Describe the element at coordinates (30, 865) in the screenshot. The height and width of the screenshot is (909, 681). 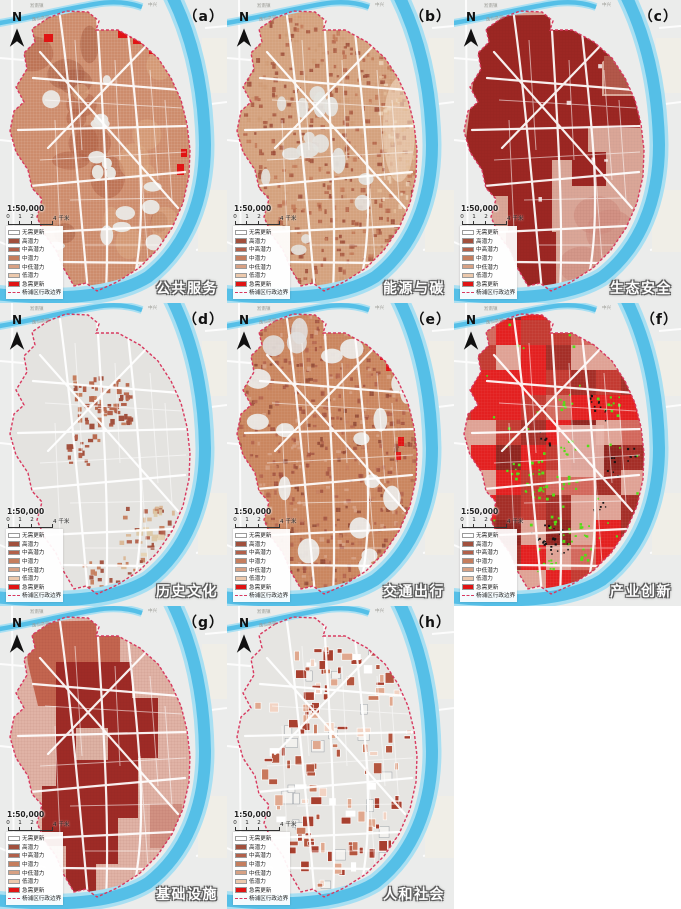
I see `legend-label: 中潜力` at that location.